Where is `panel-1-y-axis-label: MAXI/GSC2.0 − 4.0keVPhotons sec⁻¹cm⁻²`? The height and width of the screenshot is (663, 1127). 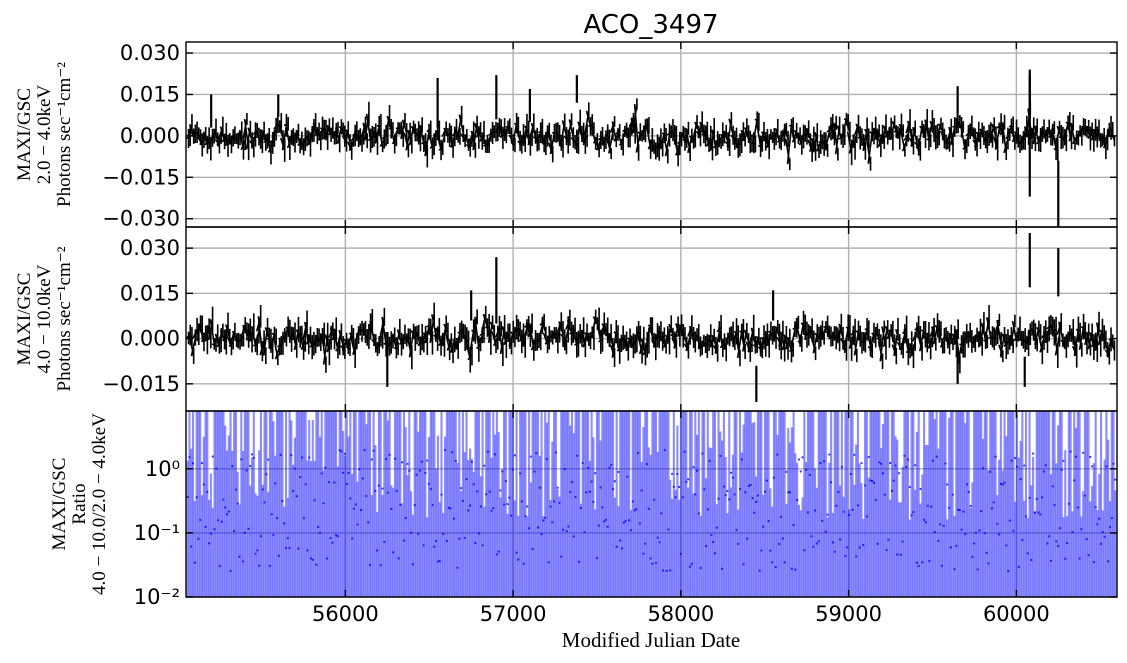 panel-1-y-axis-label: MAXI/GSC2.0 − 4.0keVPhotons sec⁻¹cm⁻² is located at coordinates (44, 134).